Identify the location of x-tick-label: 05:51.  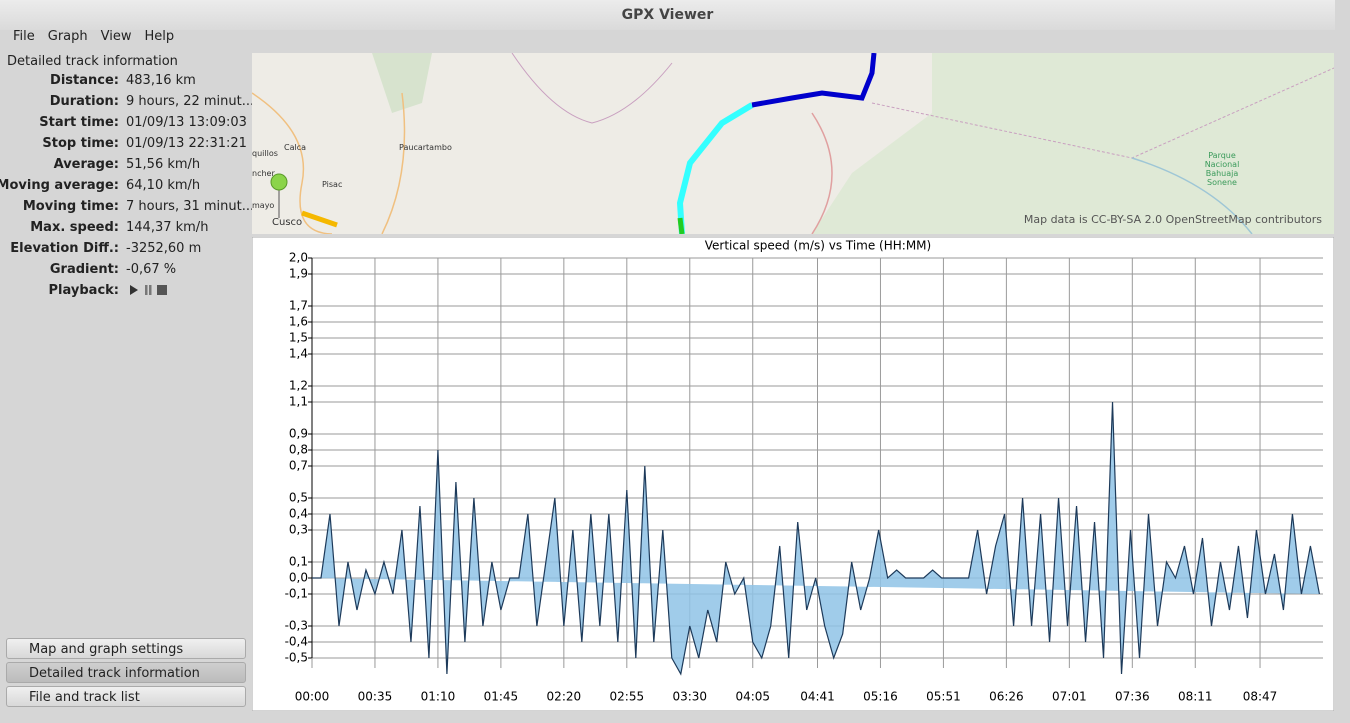
(943, 697).